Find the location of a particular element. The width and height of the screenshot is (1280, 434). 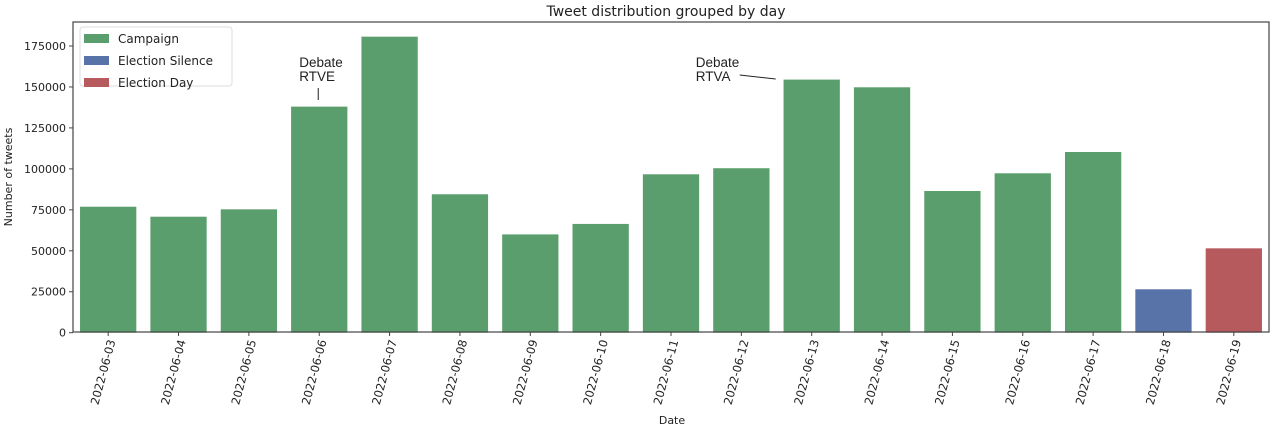

x-tick-label: 2022-06-15 is located at coordinates (947, 372).